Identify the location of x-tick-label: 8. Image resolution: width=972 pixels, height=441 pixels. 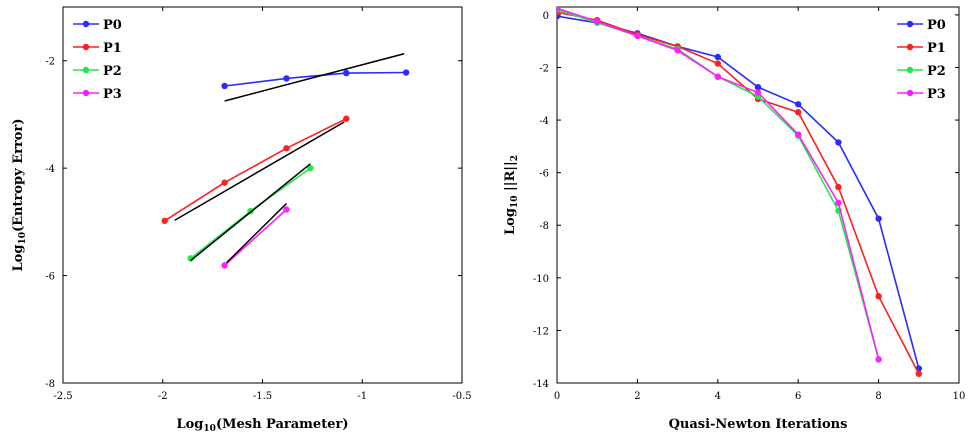
(878, 396).